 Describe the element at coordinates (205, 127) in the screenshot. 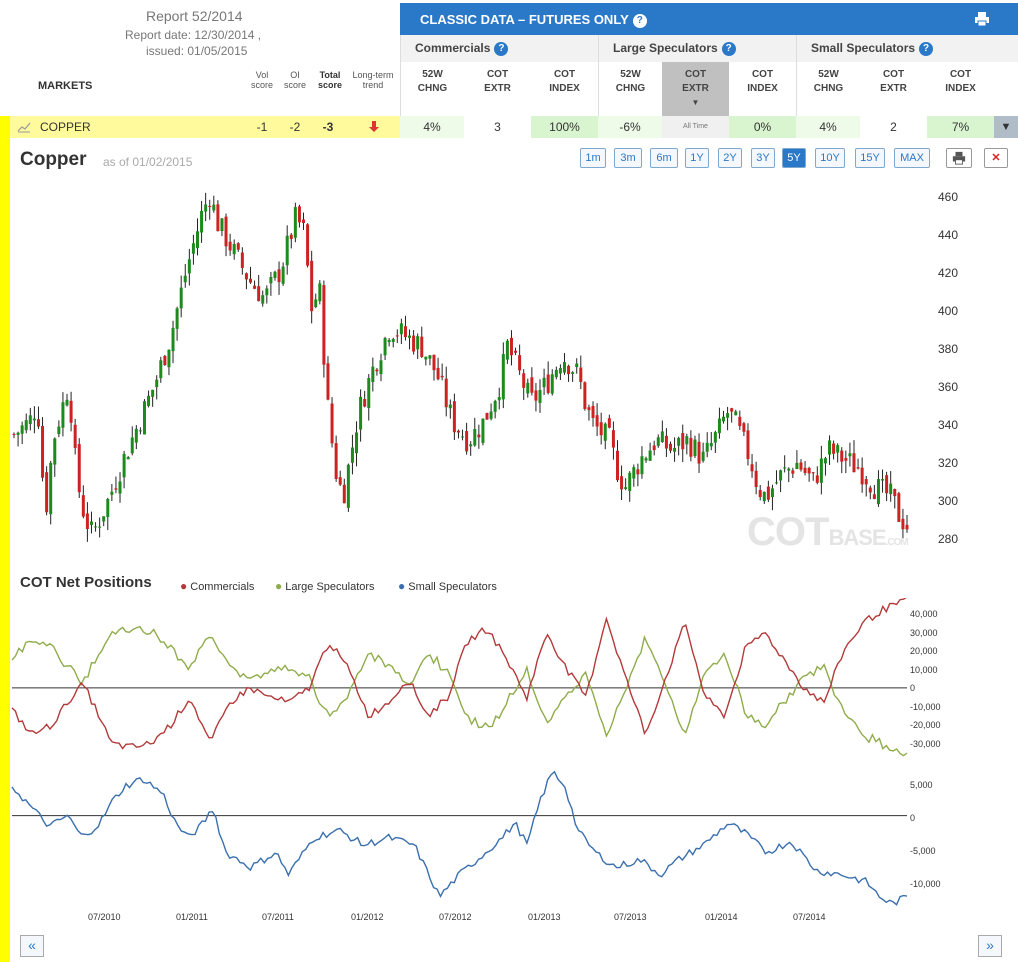

I see `market-row` at that location.